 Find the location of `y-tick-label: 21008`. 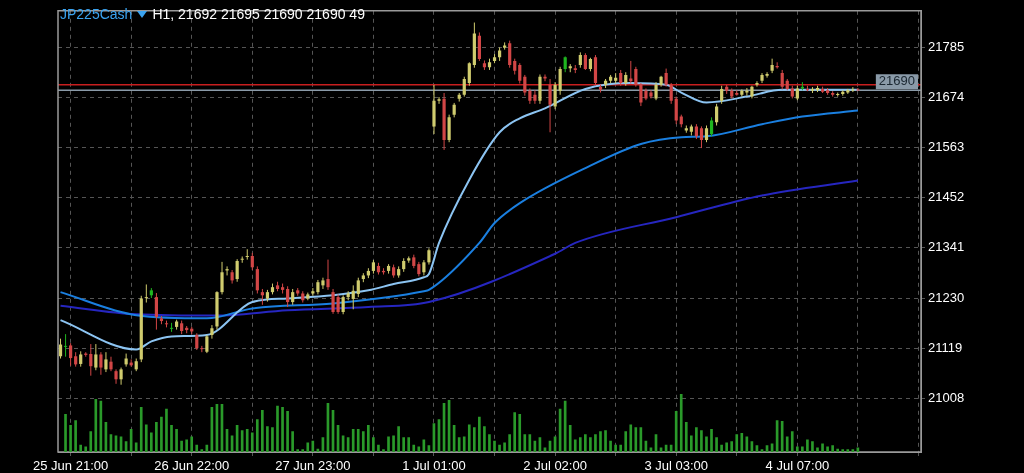

y-tick-label: 21008 is located at coordinates (946, 397).